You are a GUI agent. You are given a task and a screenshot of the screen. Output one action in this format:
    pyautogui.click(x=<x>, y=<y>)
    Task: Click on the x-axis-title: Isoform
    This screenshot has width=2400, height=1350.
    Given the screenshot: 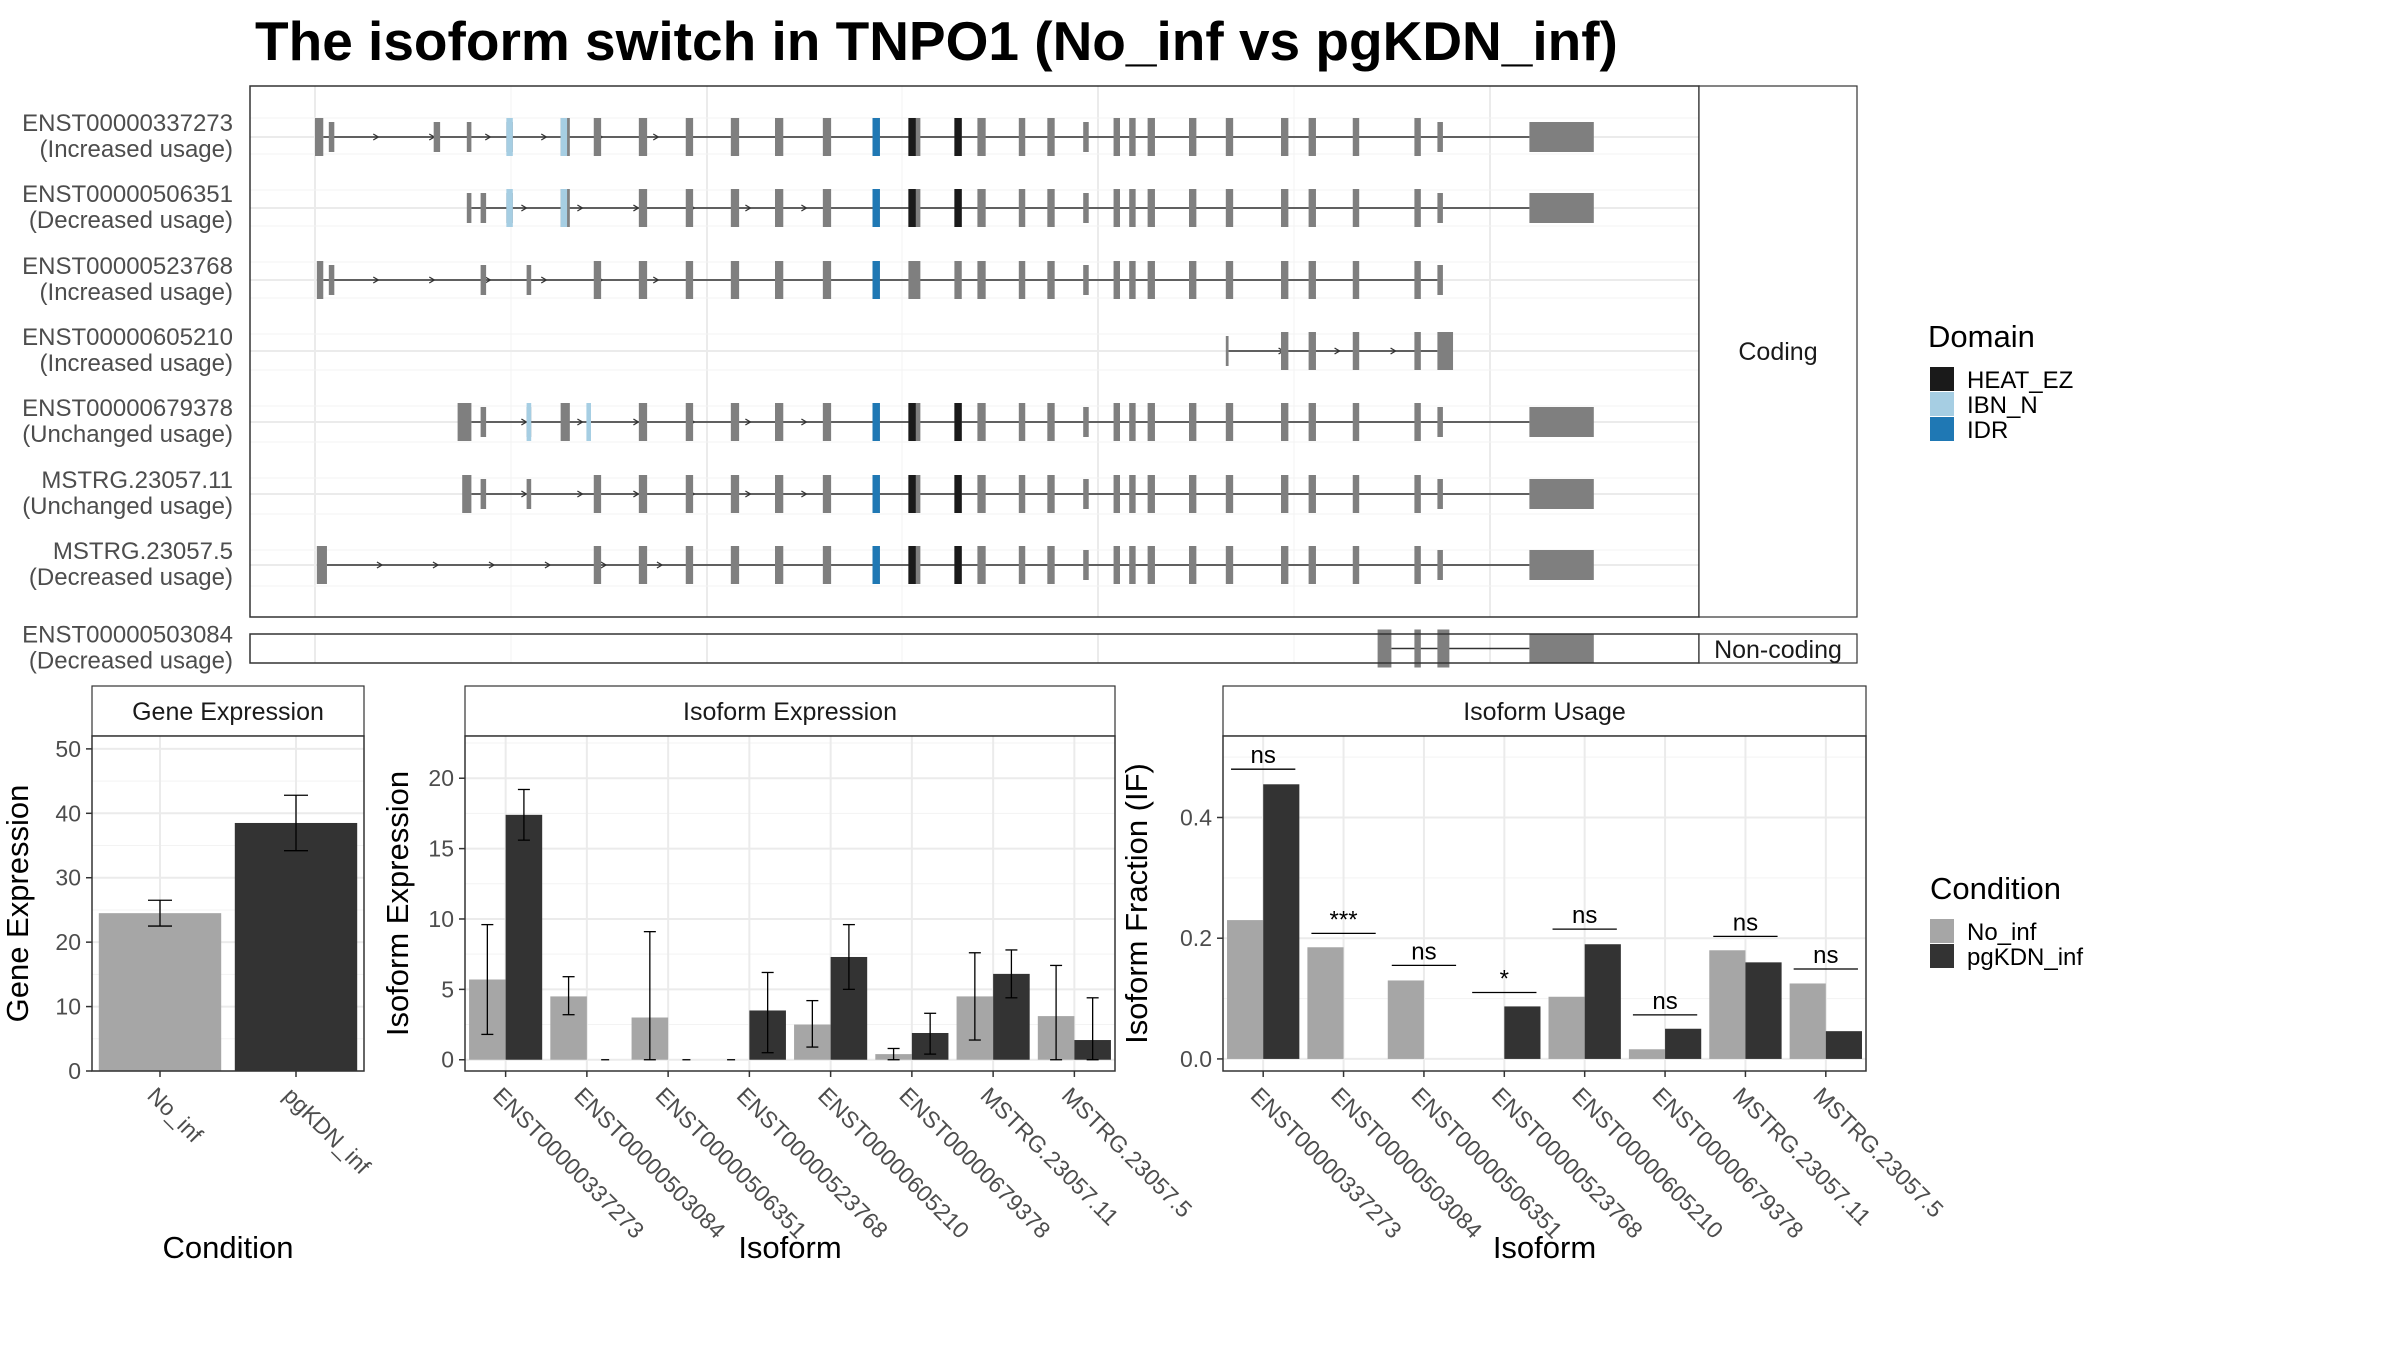 What is the action you would take?
    pyautogui.click(x=1544, y=1247)
    